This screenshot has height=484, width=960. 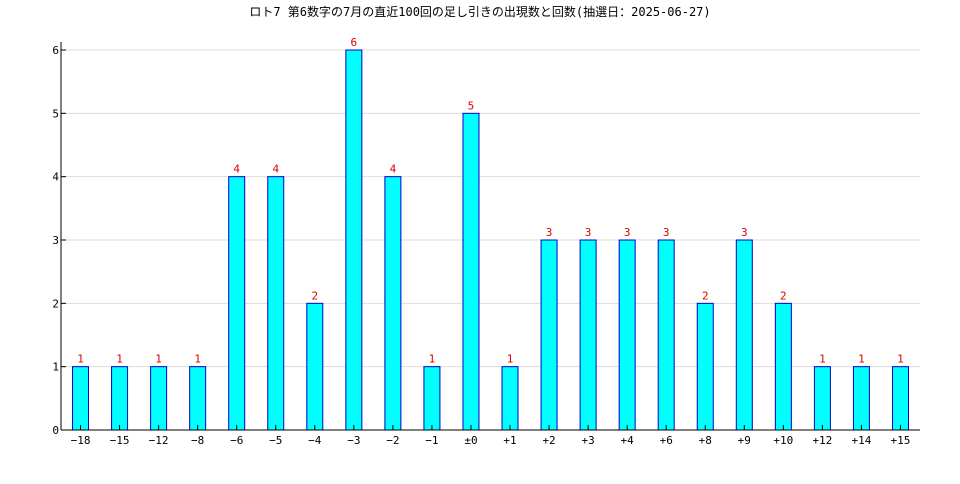 What do you see at coordinates (275, 440) in the screenshot?
I see `x-tick-label: −5` at bounding box center [275, 440].